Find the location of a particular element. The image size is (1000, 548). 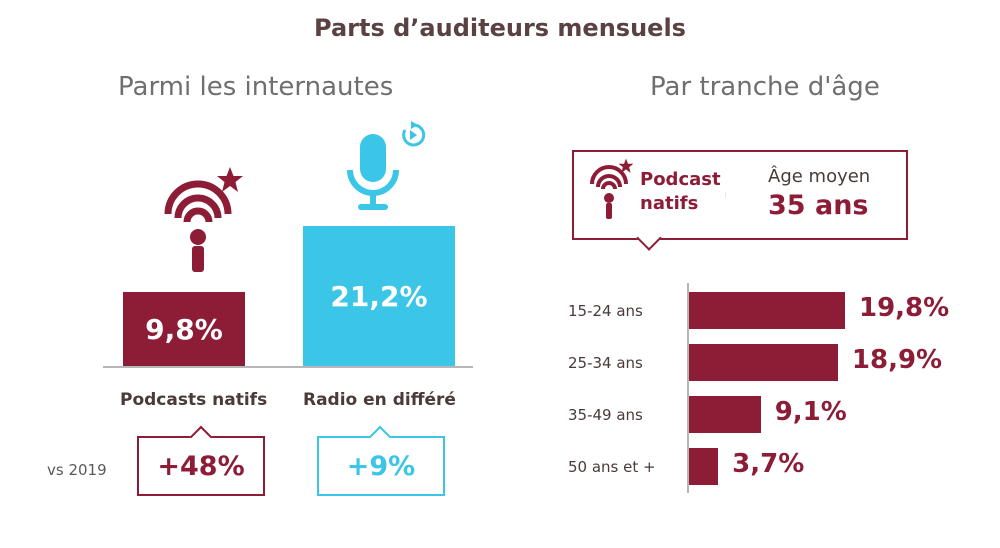

bar-radio-en-differe: 21,2% is located at coordinates (379, 296).